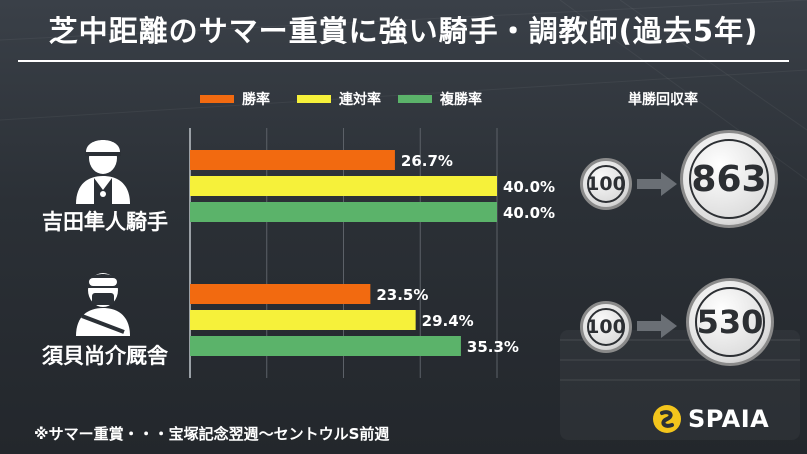  I want to click on roi-value-coin: 530, so click(730, 322).